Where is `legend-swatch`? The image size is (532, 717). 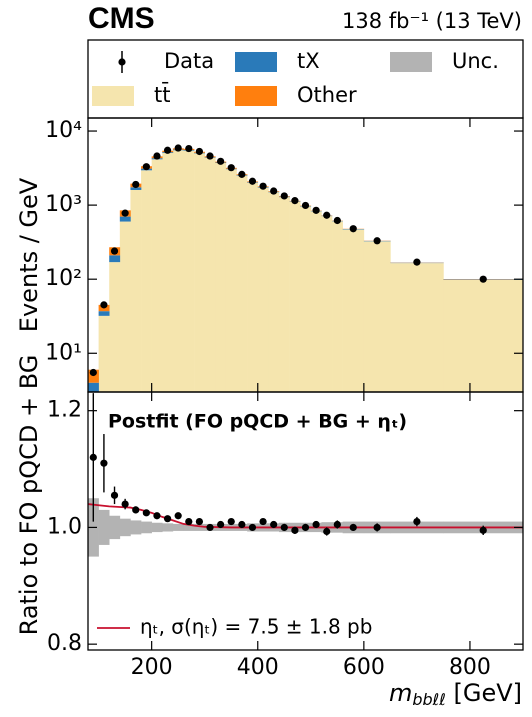
legend-swatch is located at coordinates (411, 62).